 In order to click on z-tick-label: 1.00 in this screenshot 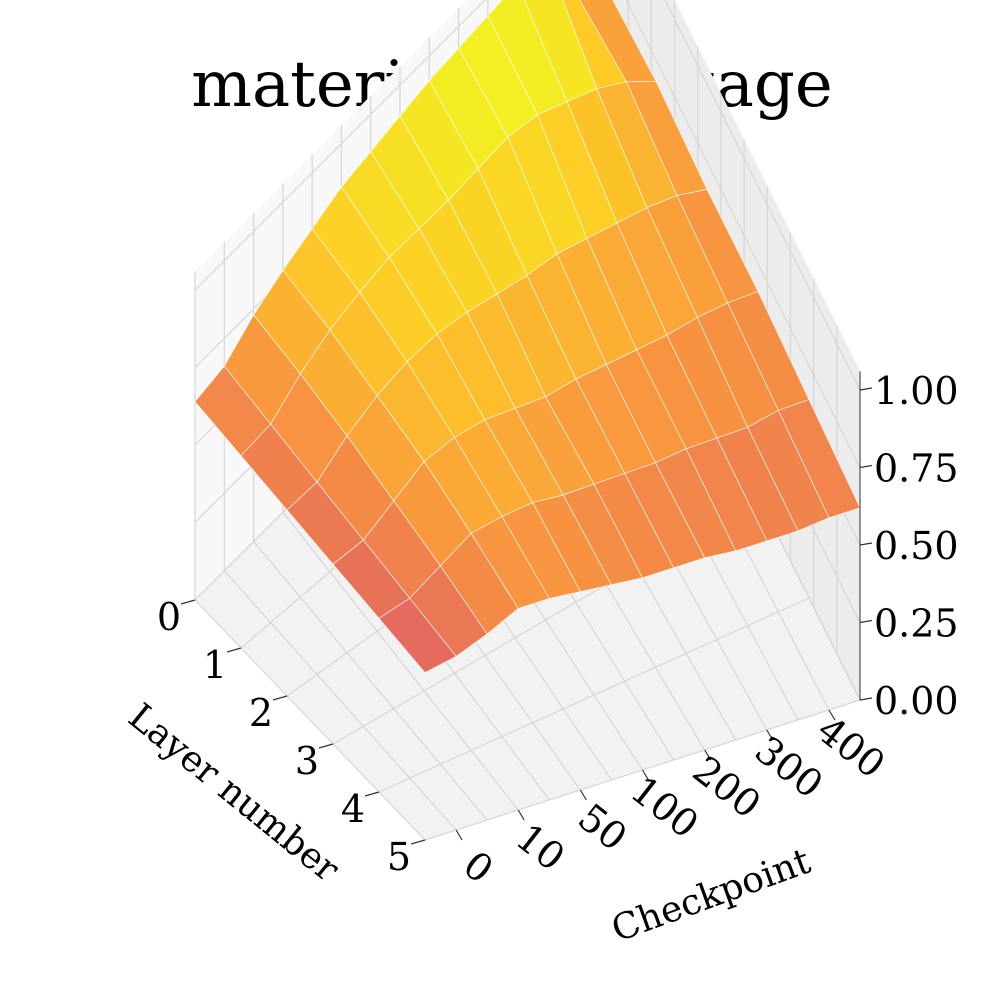, I will do `click(916, 391)`.